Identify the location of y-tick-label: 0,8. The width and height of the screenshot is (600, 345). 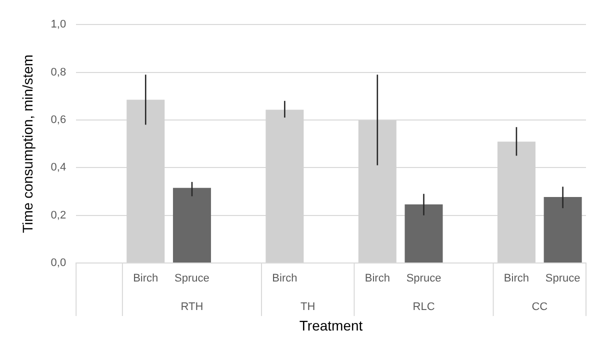
(58, 72).